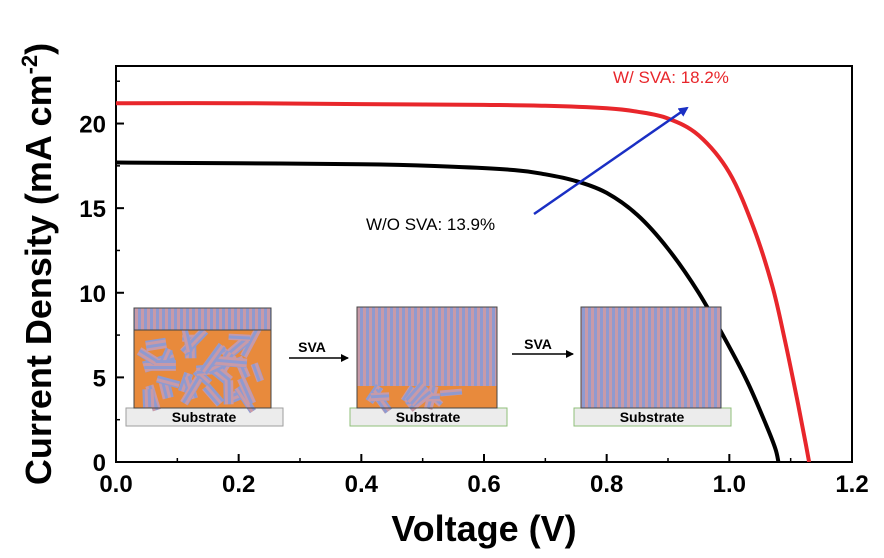  What do you see at coordinates (92, 125) in the screenshot?
I see `y-tick-label: 20` at bounding box center [92, 125].